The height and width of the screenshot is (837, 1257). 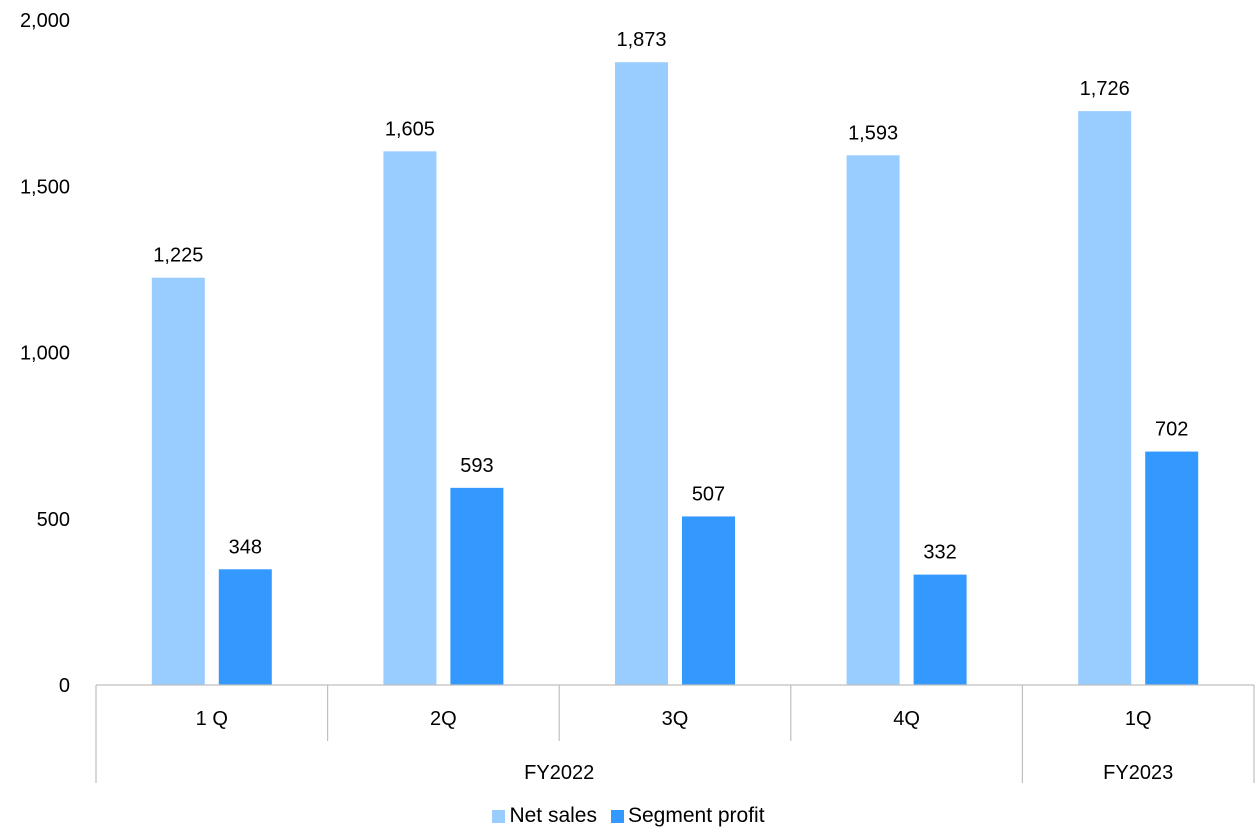 I want to click on y-tick-label: 2,000, so click(x=45, y=21).